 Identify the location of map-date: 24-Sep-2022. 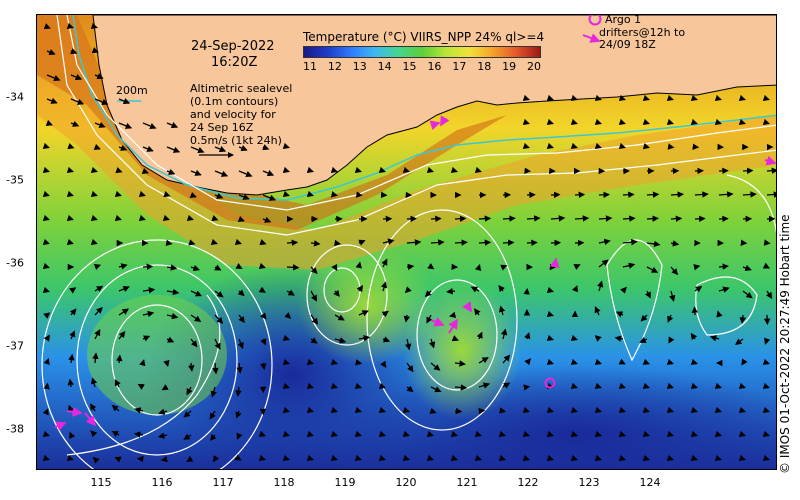
(233, 46).